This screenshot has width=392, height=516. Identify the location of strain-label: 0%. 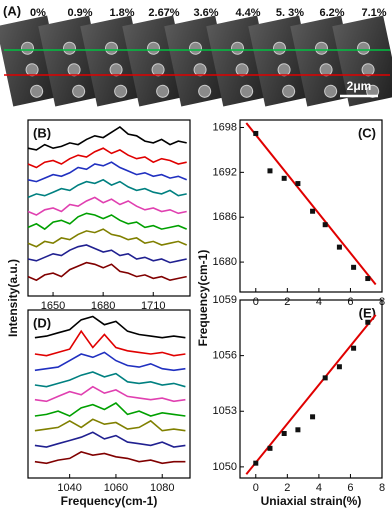
(38, 13).